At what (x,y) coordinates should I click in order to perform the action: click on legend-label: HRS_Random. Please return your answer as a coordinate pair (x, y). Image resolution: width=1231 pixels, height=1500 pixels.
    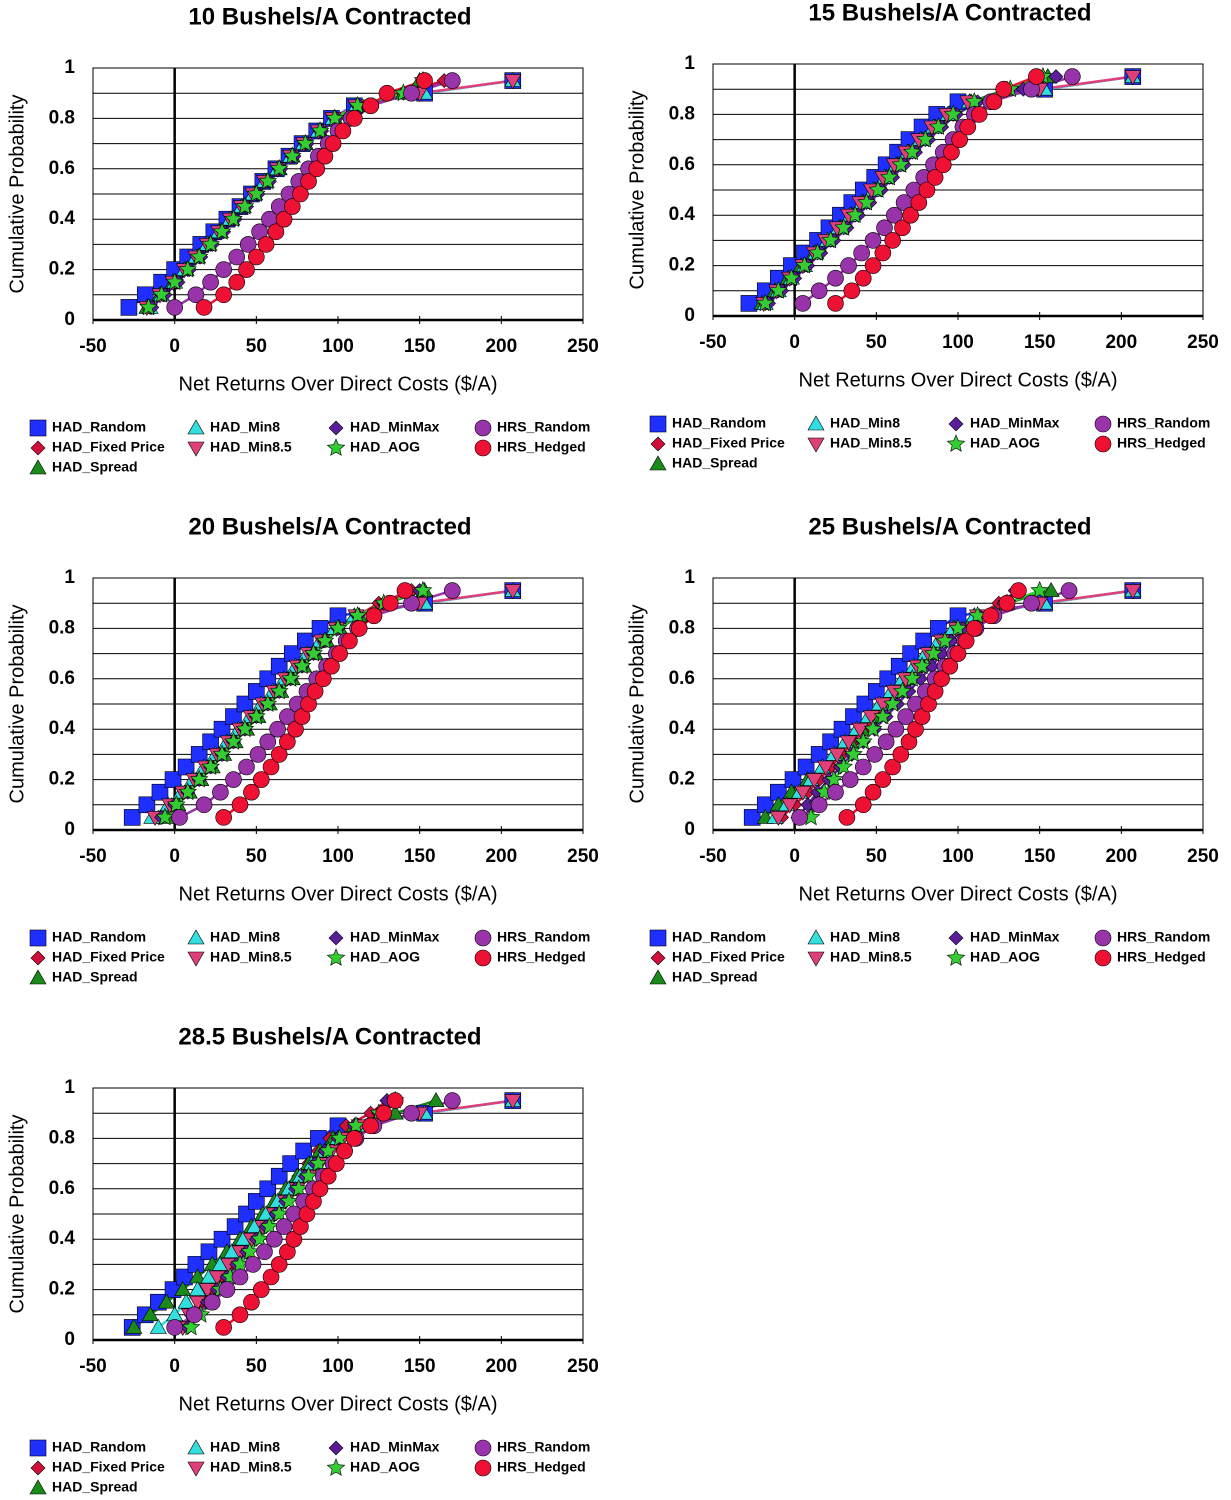
    Looking at the image, I should click on (543, 427).